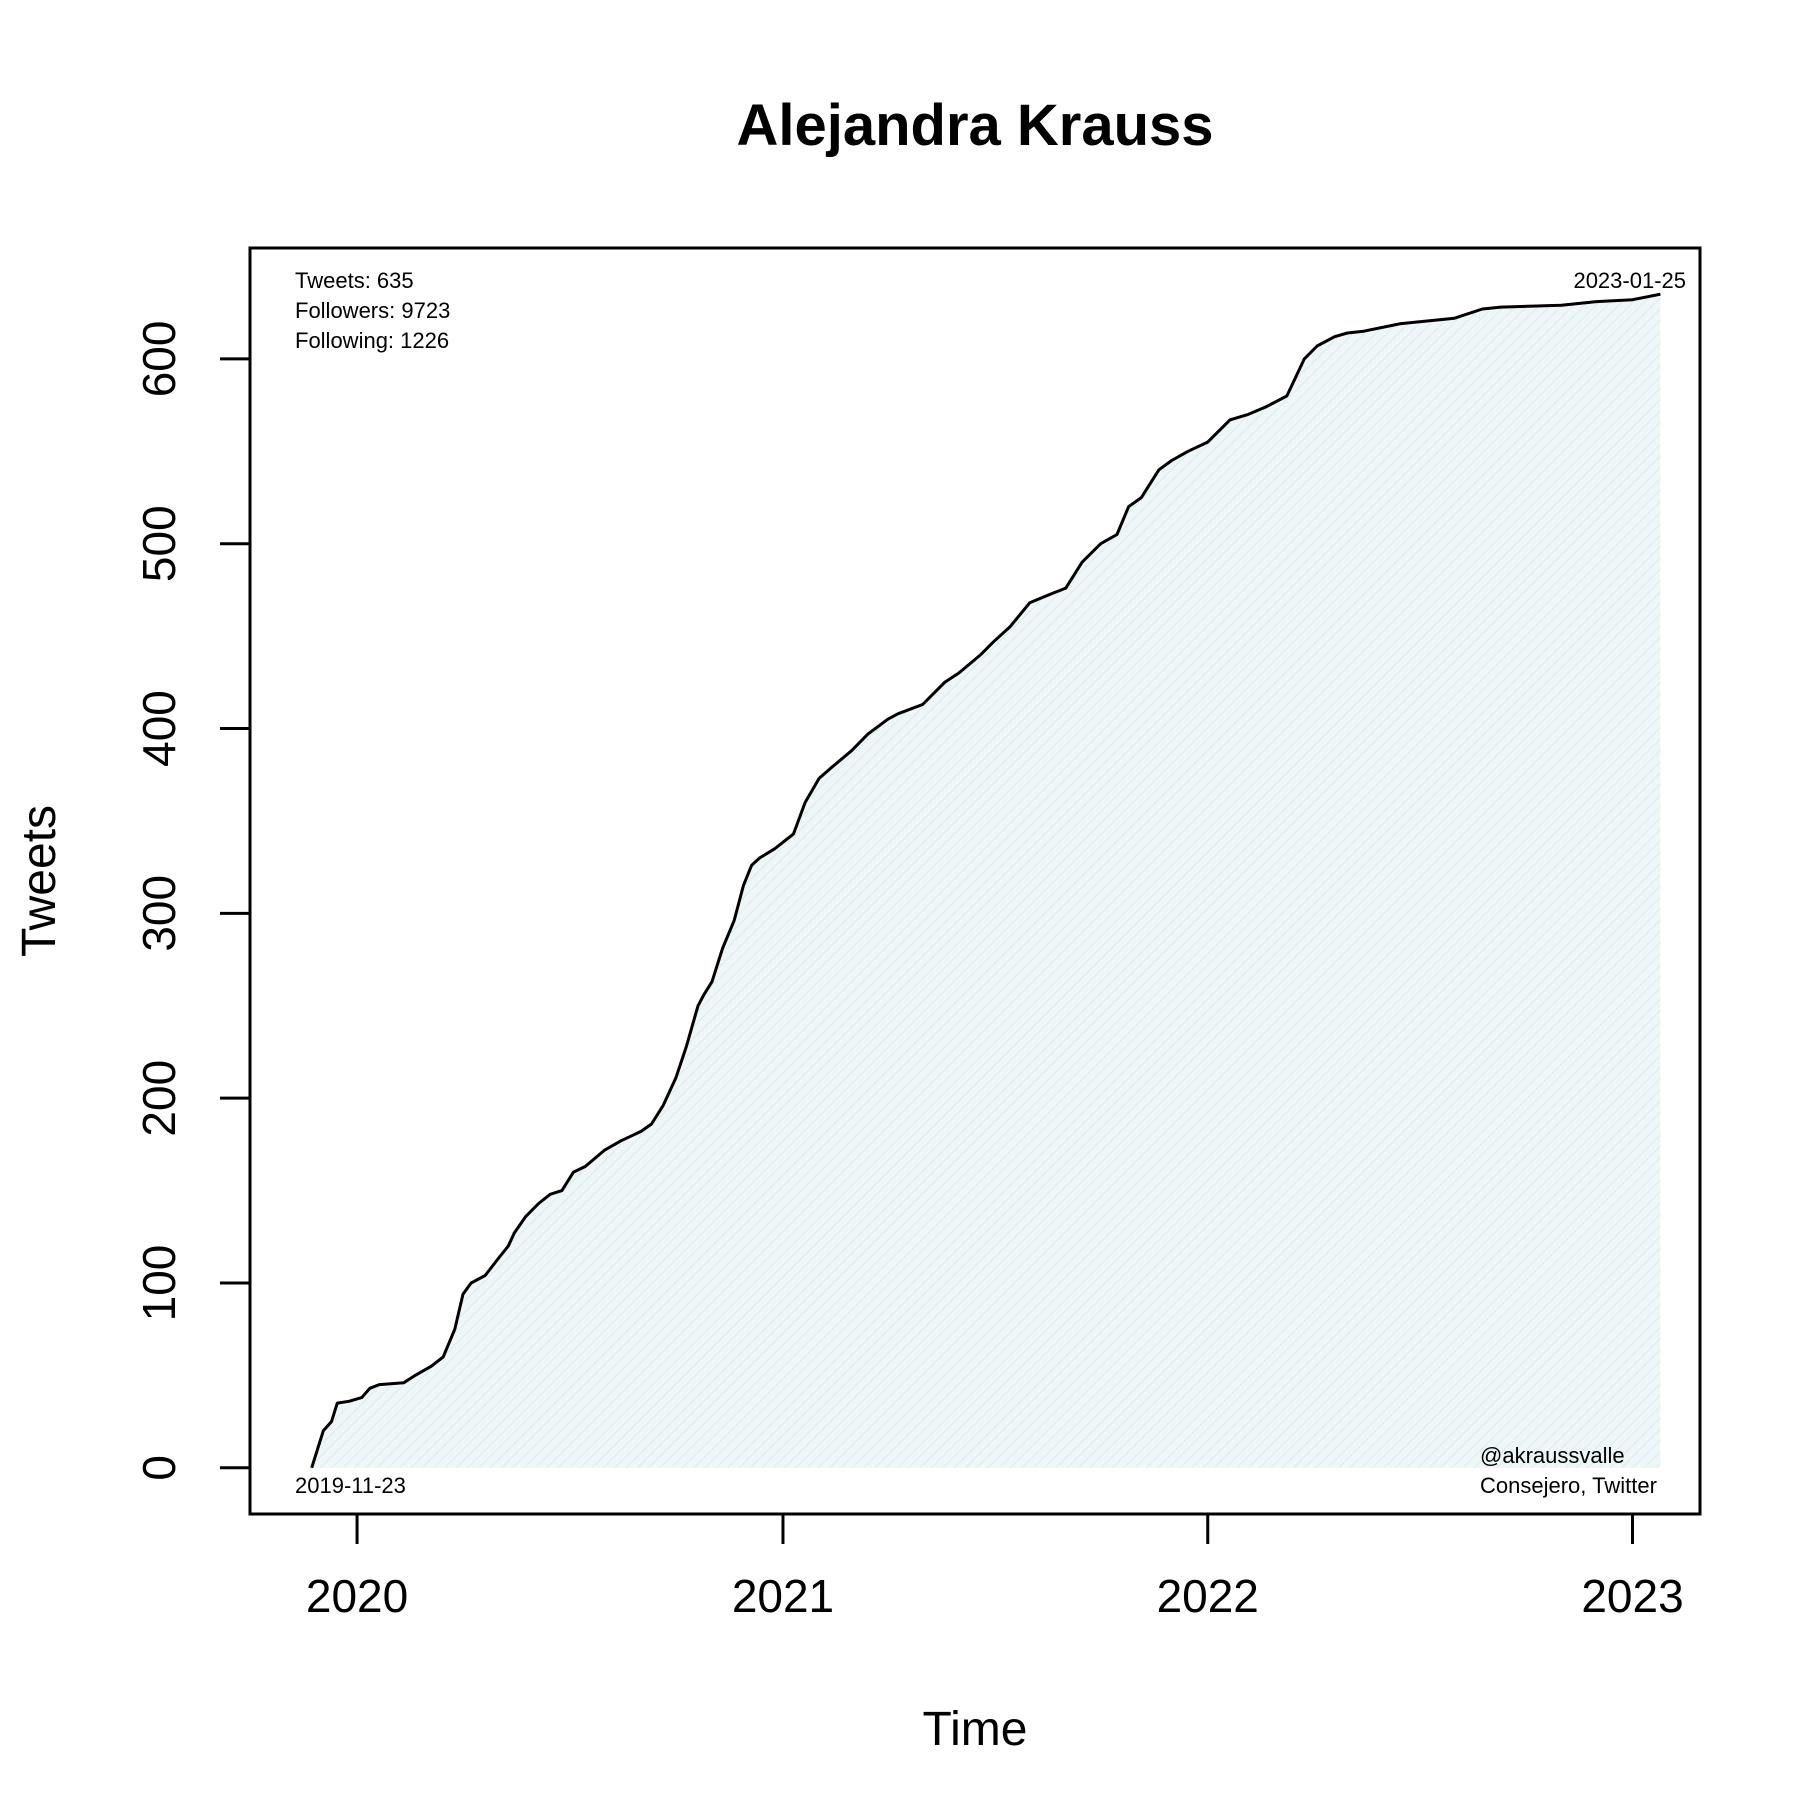 The height and width of the screenshot is (1800, 1800). I want to click on y-tick-label: 300, so click(159, 913).